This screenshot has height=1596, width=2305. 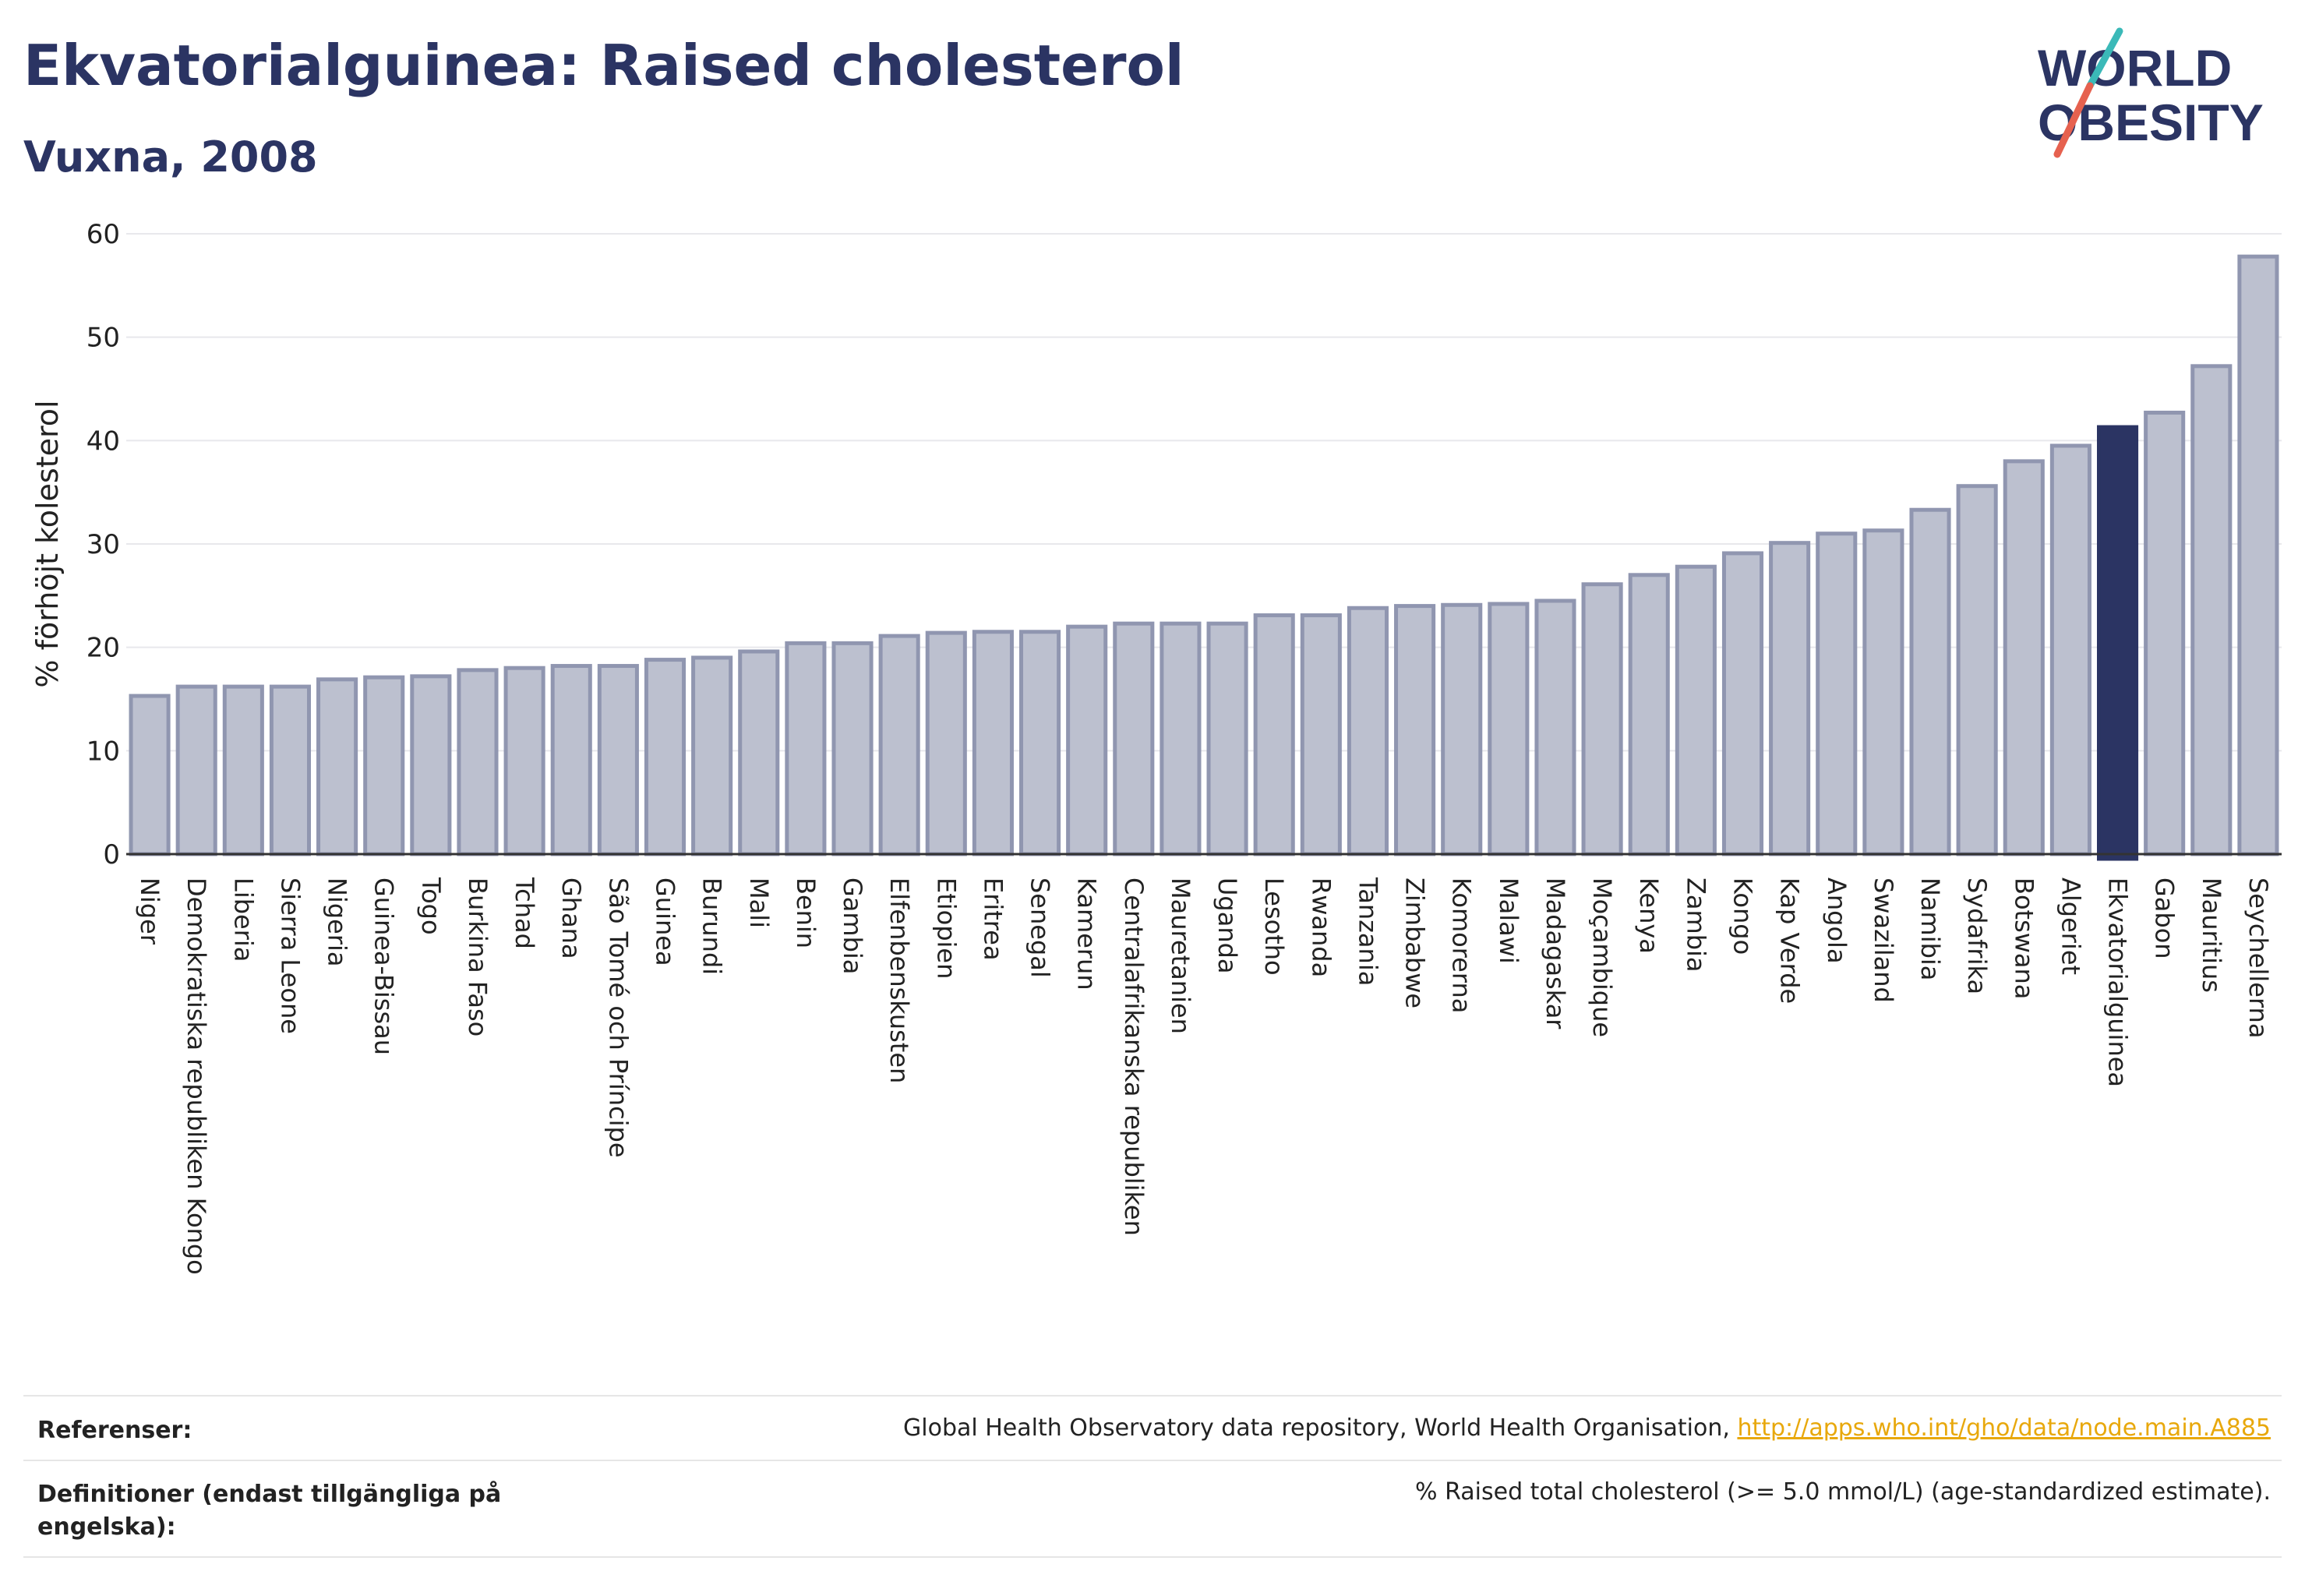 What do you see at coordinates (170, 157) in the screenshot?
I see `chart-subtitle: Vuxna, 2008` at bounding box center [170, 157].